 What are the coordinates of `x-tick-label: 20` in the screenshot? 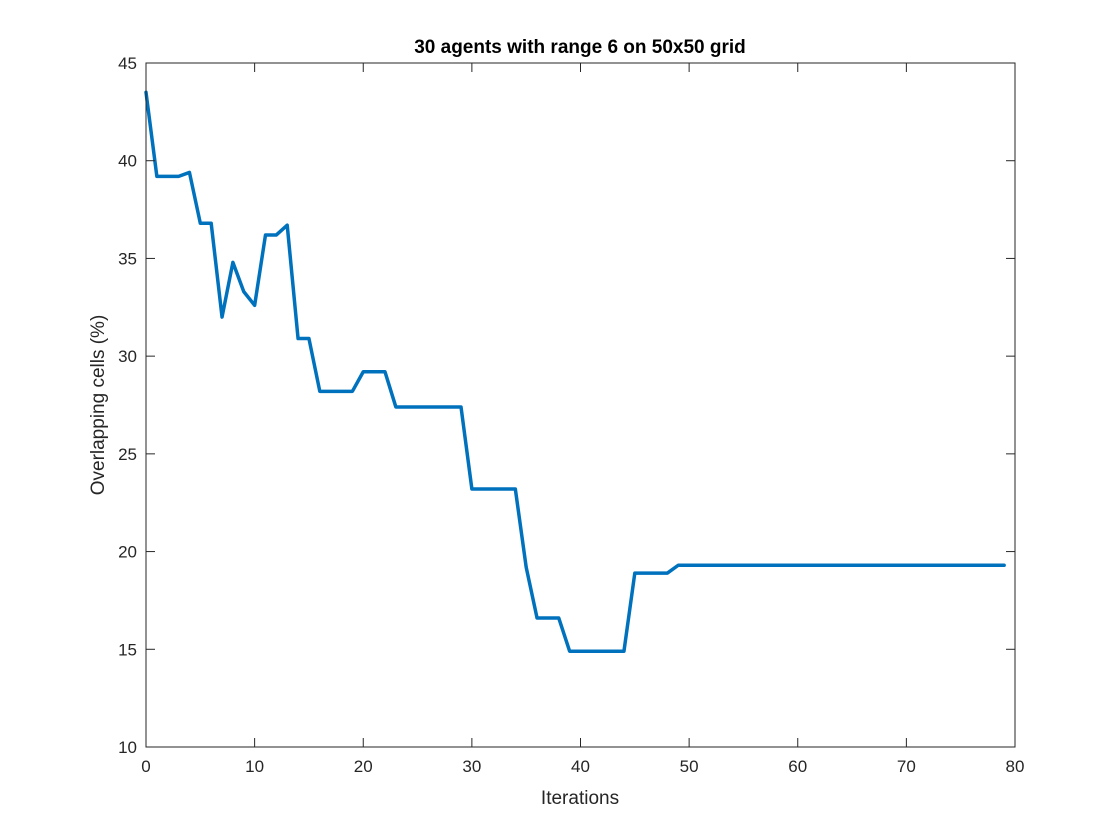 It's located at (363, 766).